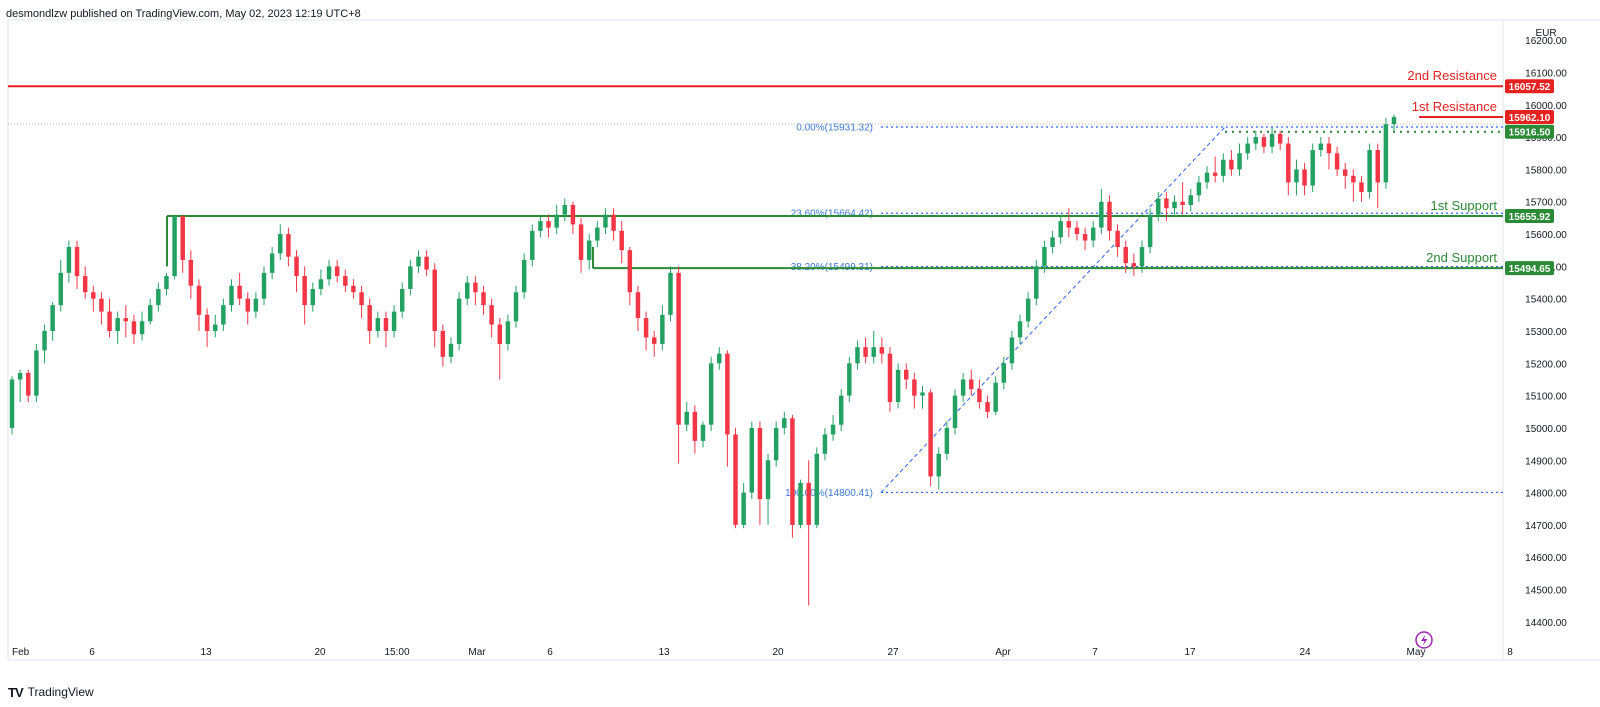 The width and height of the screenshot is (1600, 707). I want to click on time-axis: Feb 6 13 20 15:00 Mar 6 13 20 27 Apr 7 17 24 May 8, so click(762, 652).